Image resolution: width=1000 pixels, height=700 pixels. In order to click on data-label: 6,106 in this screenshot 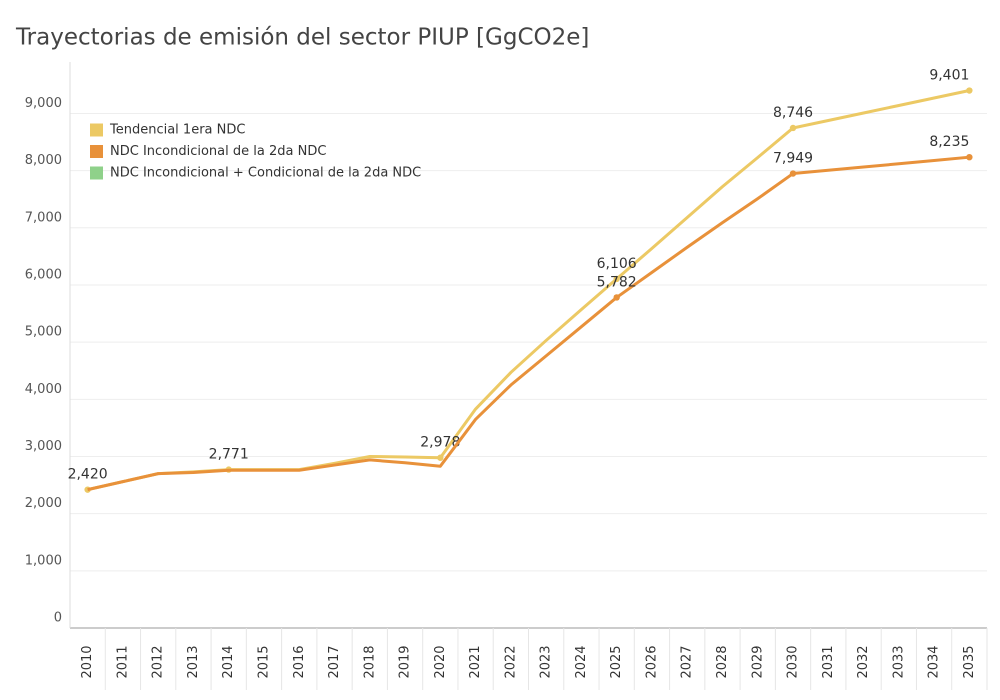, I will do `click(617, 264)`.